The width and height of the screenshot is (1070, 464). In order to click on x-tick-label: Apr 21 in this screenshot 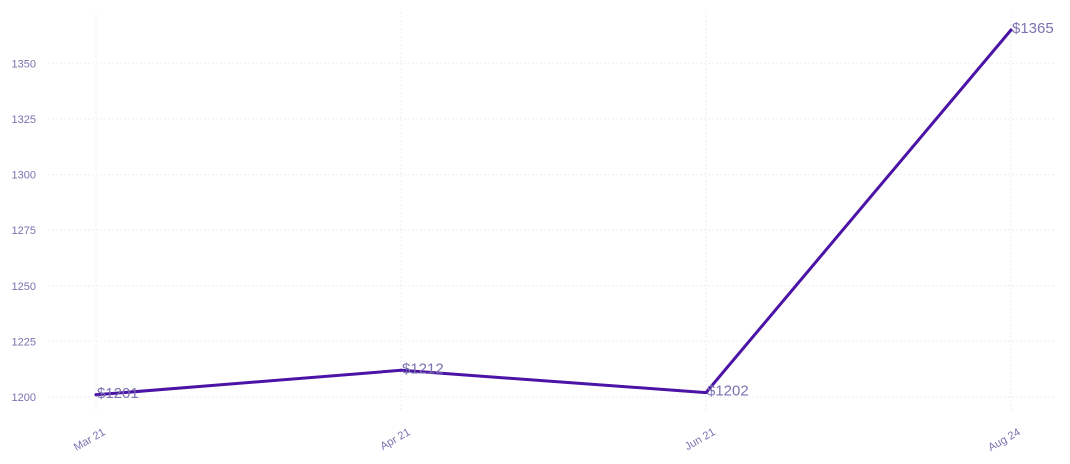, I will do `click(395, 439)`.